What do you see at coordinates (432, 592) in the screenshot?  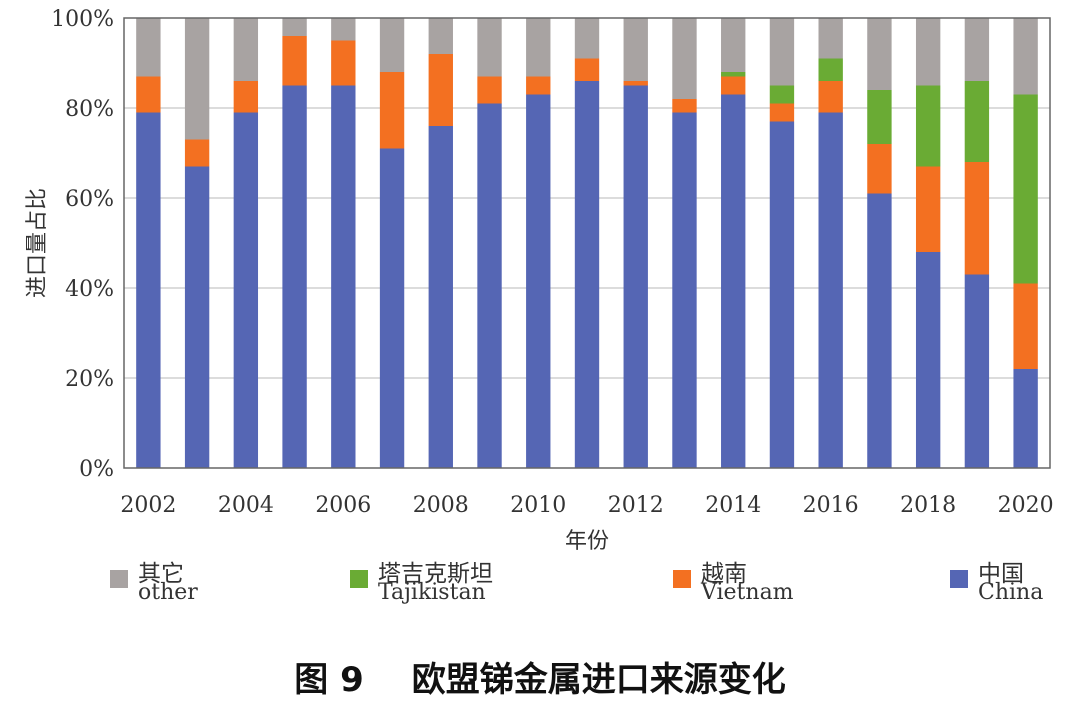 I see `legend-label-en: Tajikistan` at bounding box center [432, 592].